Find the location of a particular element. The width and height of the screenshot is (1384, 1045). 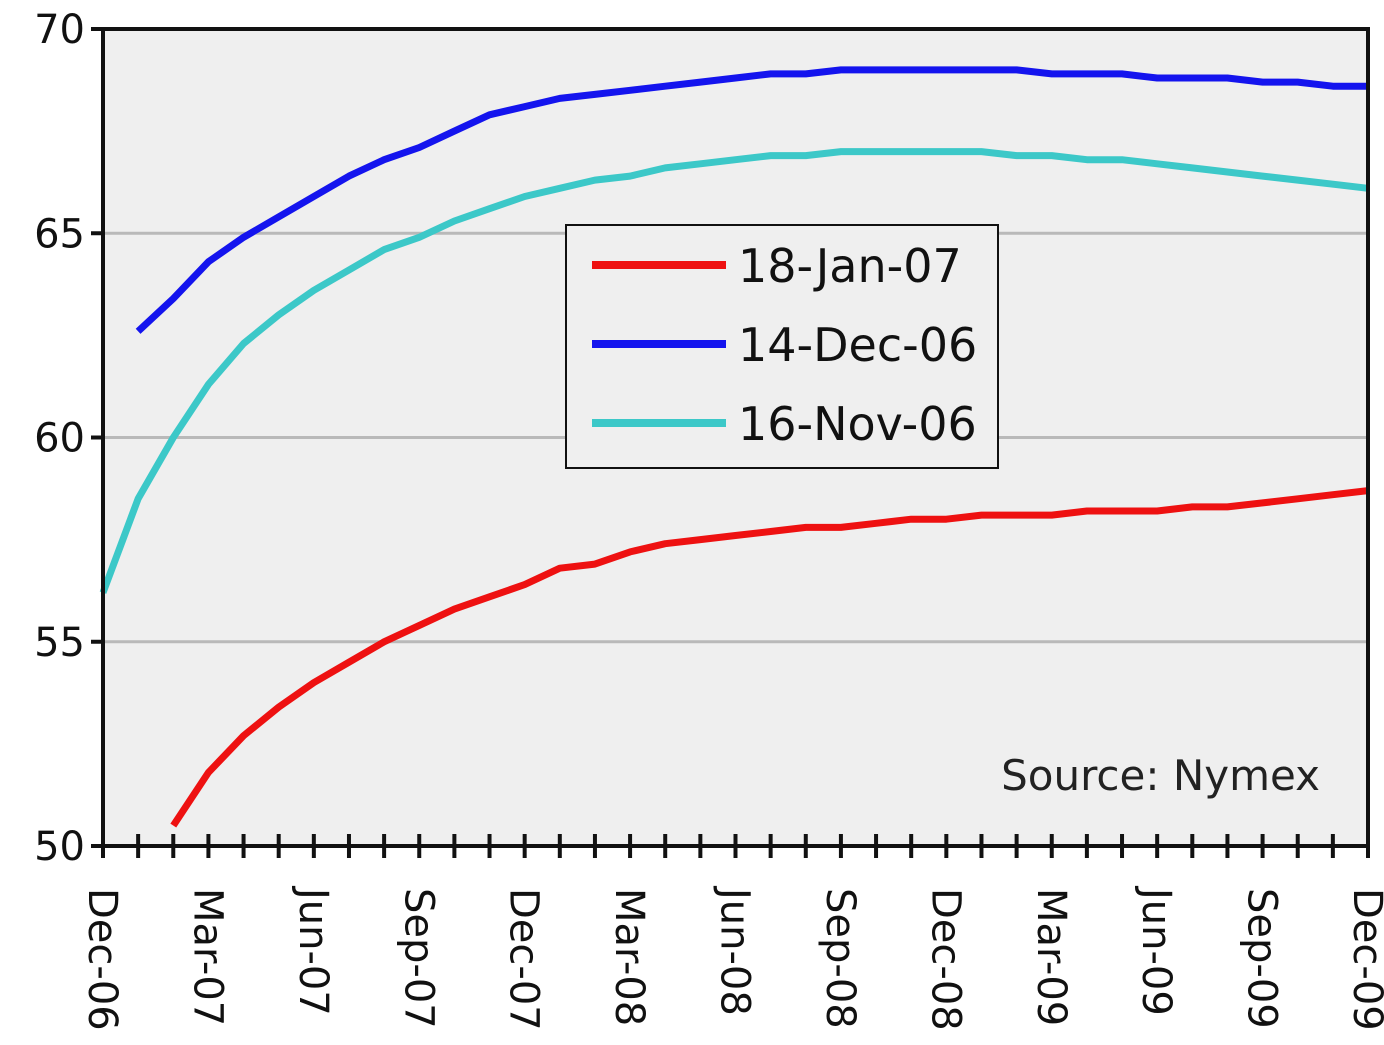

legend-label: 18-Jan-07 is located at coordinates (850, 266).